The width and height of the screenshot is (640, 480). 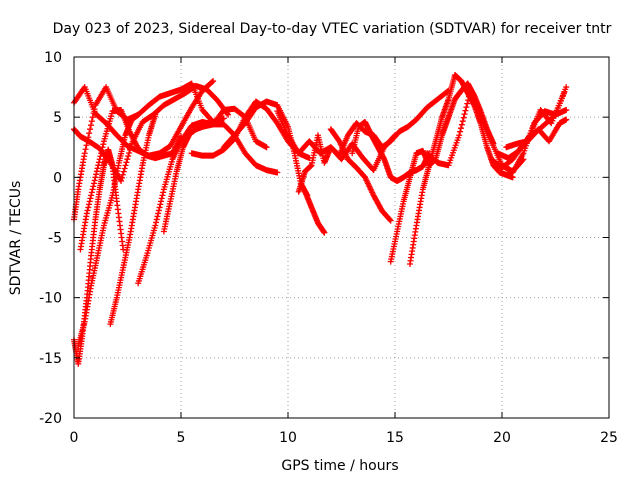 I want to click on series-track-n, so click(x=315, y=212).